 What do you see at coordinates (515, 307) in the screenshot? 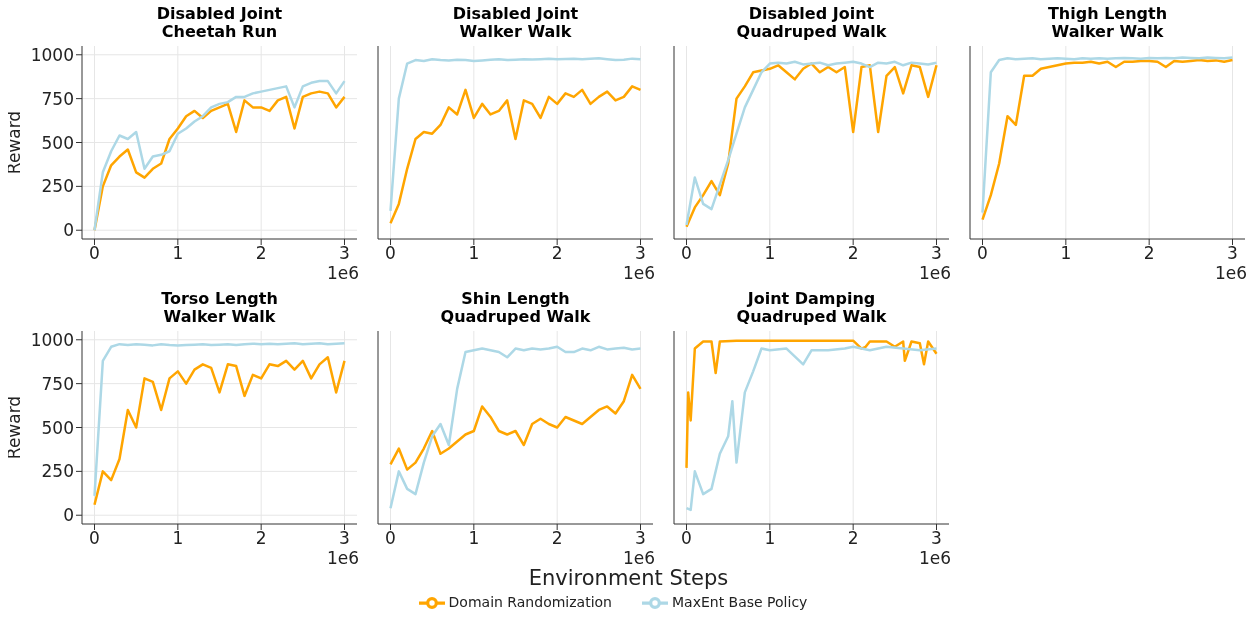
I see `chart-title: Shin Length Quadruped Walk` at bounding box center [515, 307].